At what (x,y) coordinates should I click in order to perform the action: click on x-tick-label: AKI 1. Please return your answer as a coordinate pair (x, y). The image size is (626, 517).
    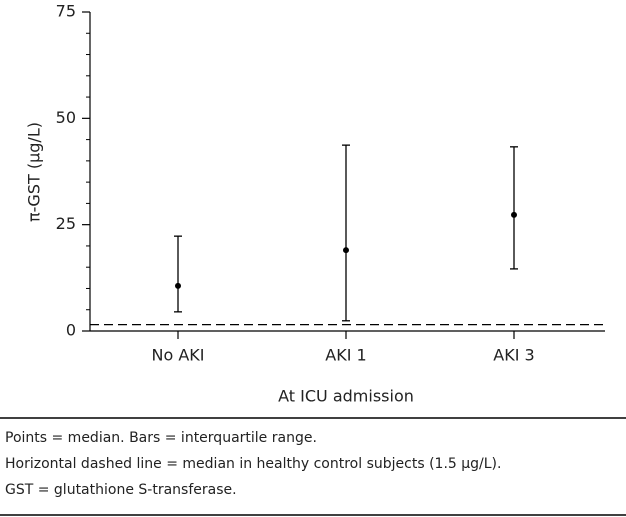
    Looking at the image, I should click on (345, 355).